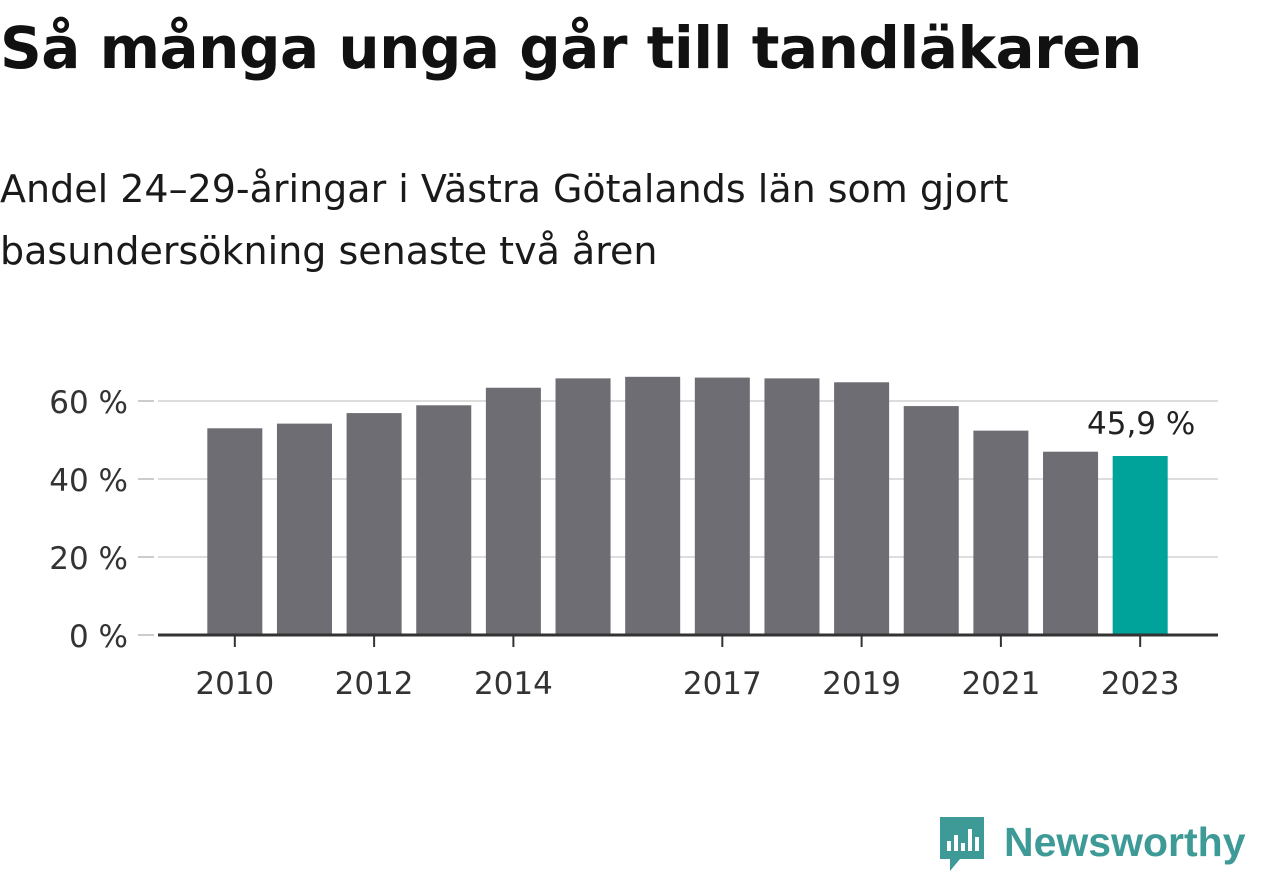 This screenshot has width=1262, height=879. What do you see at coordinates (98, 637) in the screenshot?
I see `y-tick-label: 0 %` at bounding box center [98, 637].